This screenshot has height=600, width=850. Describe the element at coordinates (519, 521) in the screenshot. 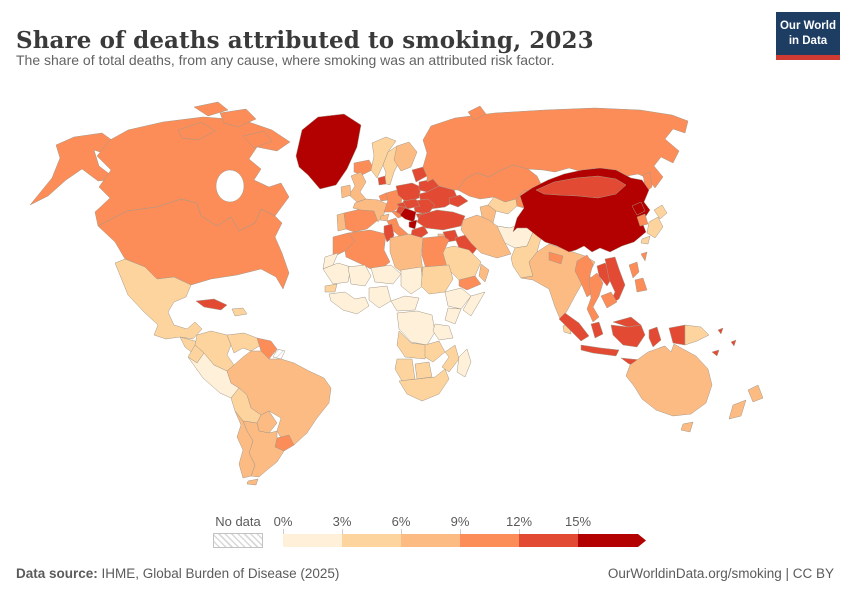

I see `legend-label-12: 12%` at that location.